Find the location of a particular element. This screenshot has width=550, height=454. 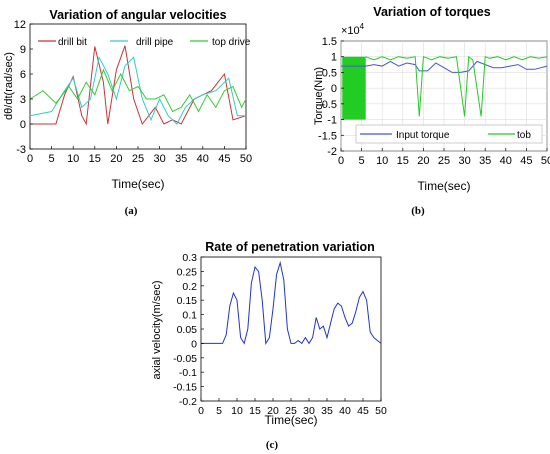

chart-c-series-rop is located at coordinates (291, 302).